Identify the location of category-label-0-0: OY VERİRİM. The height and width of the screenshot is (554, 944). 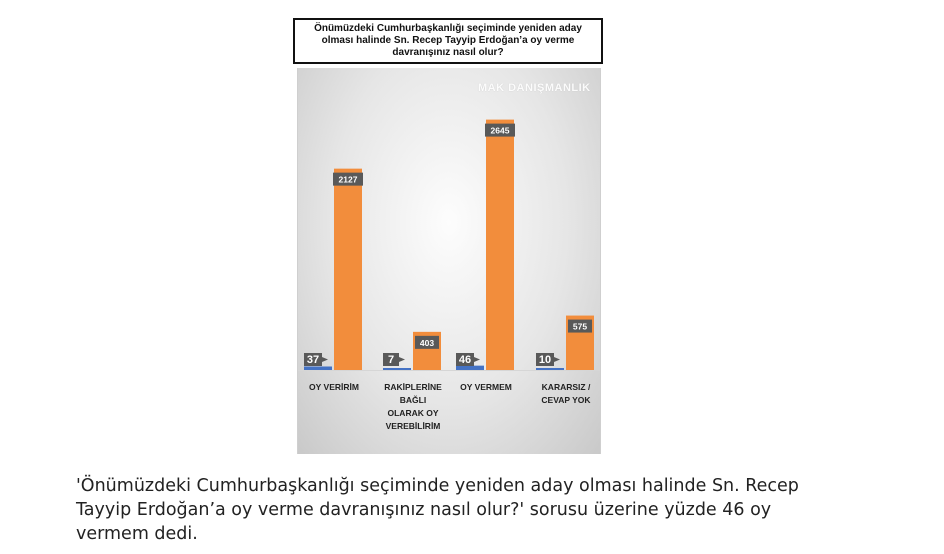
(334, 387).